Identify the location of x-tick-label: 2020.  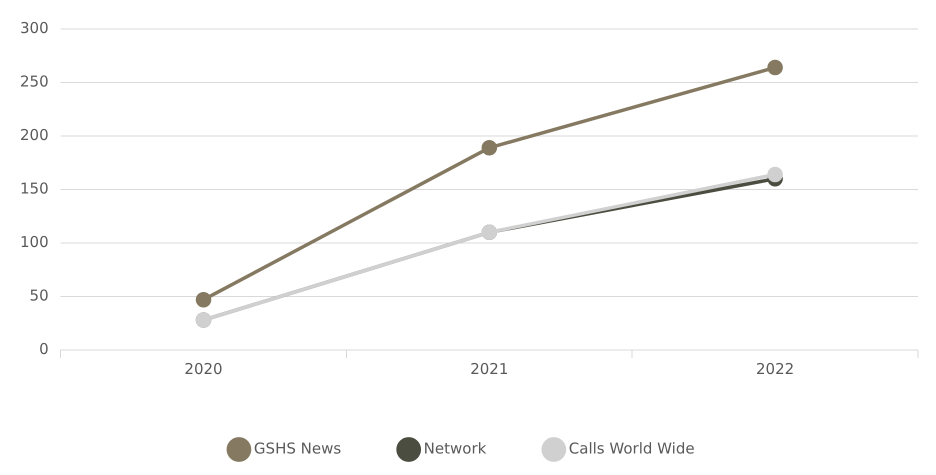
(203, 369).